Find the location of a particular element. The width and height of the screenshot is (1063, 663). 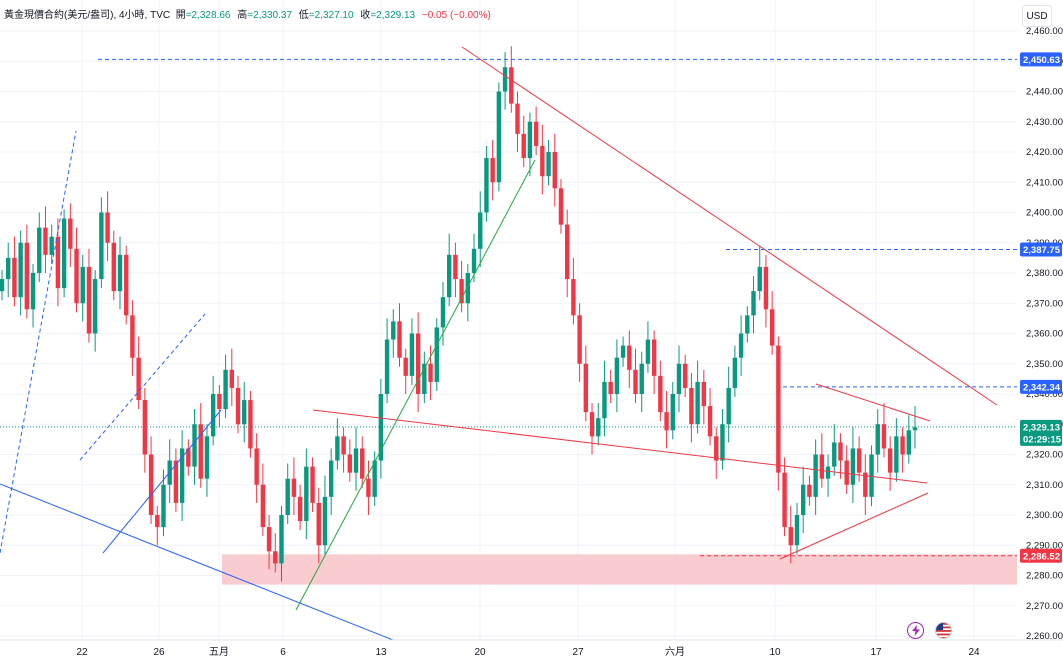

y-tick-label: 2,460.00 is located at coordinates (1044, 31).